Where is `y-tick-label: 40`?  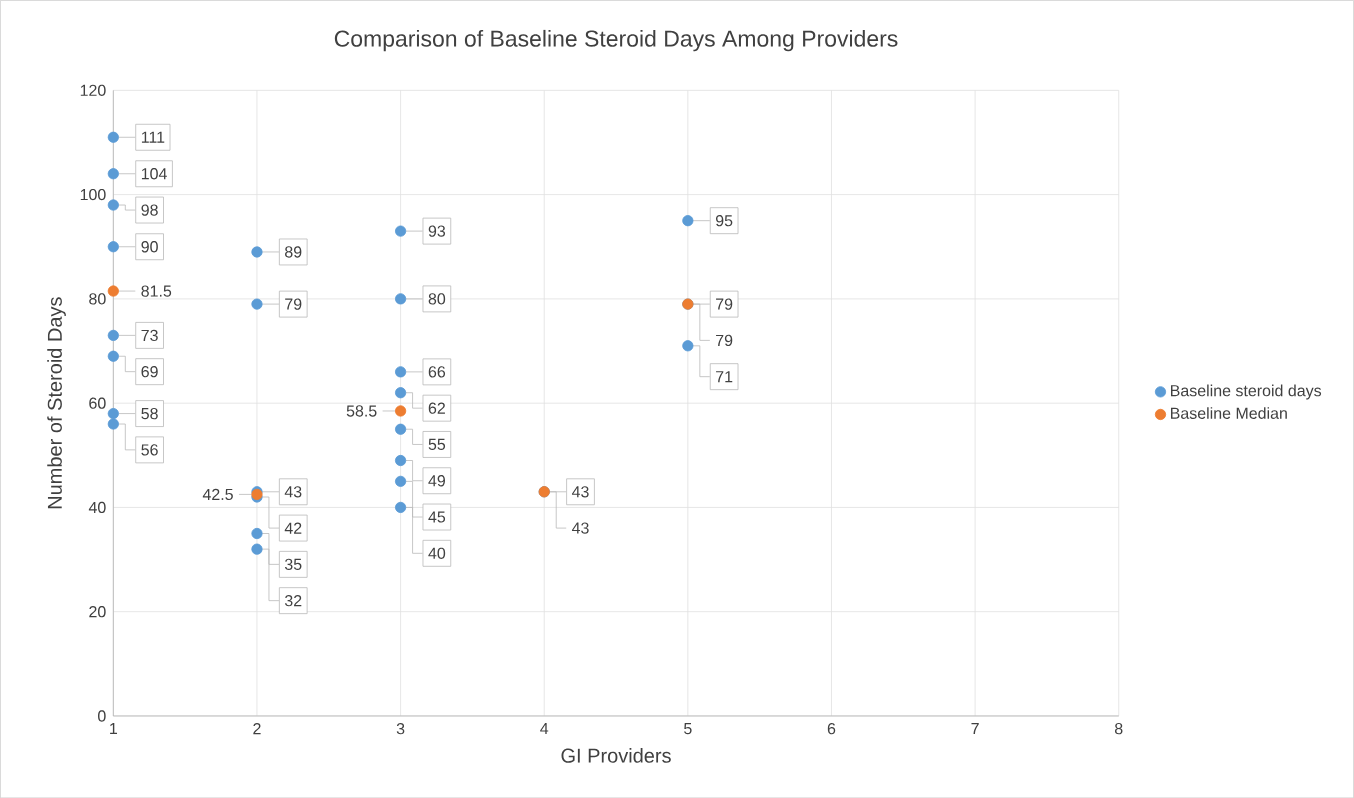 y-tick-label: 40 is located at coordinates (97, 507).